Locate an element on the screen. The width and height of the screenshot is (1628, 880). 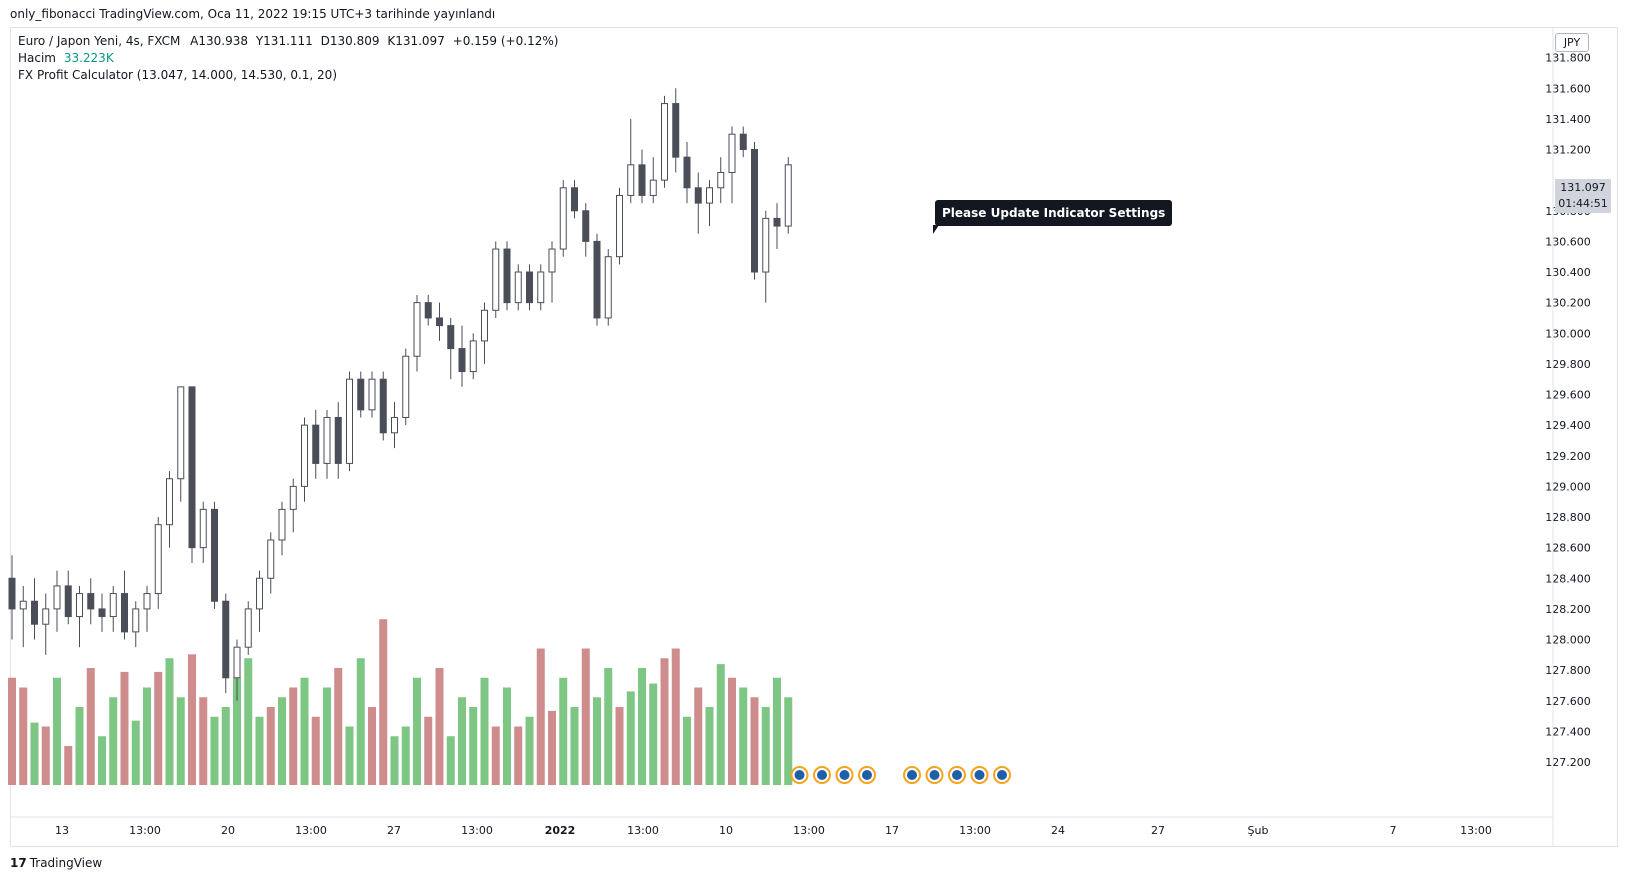
y-tick-label: 127.600 is located at coordinates (1568, 701).